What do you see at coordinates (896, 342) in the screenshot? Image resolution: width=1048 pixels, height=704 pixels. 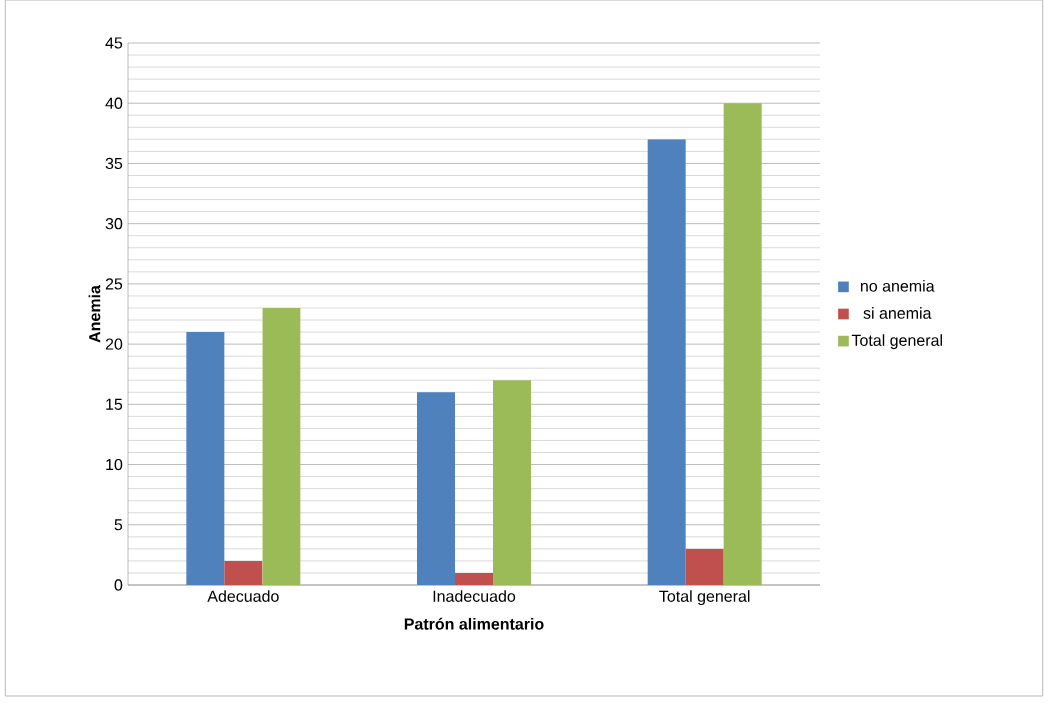 I see `legend-label: Total general` at bounding box center [896, 342].